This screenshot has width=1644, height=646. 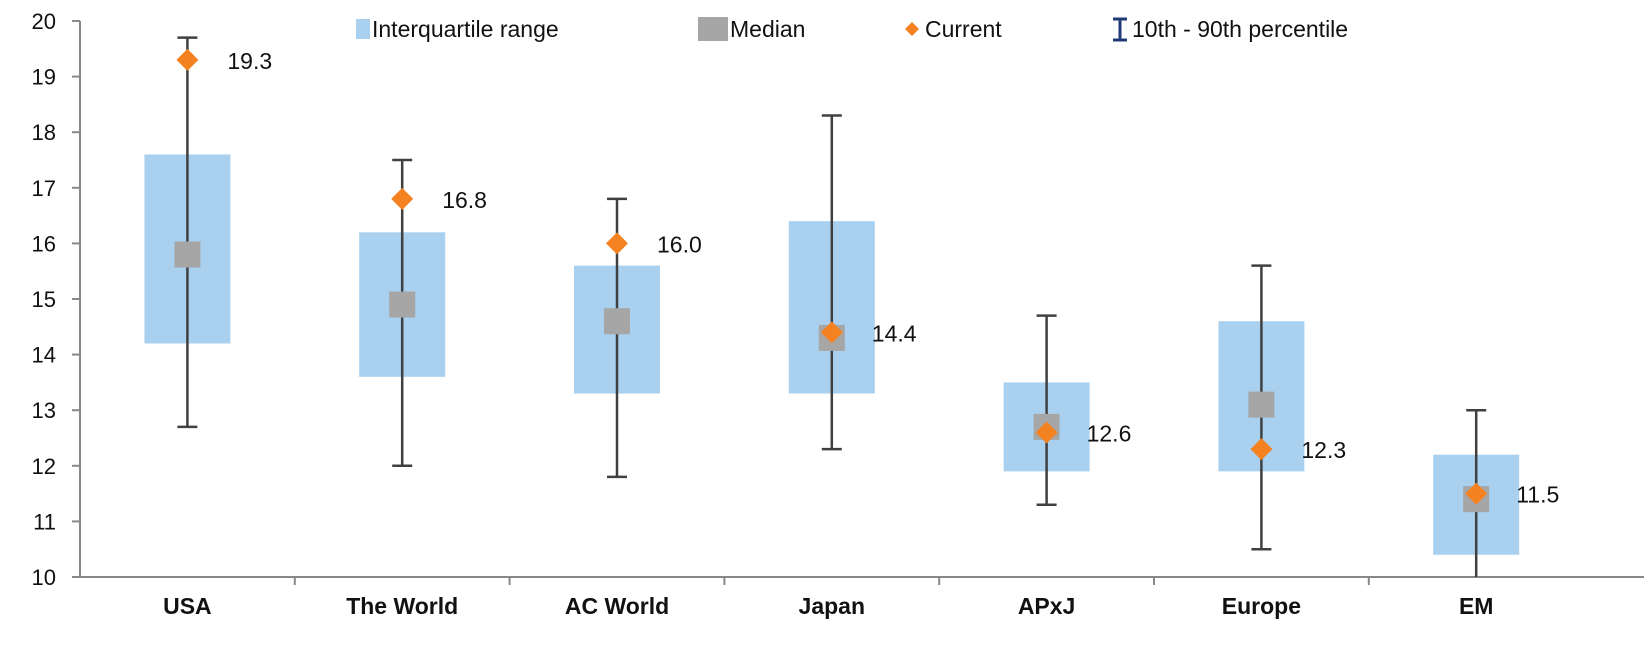 What do you see at coordinates (832, 606) in the screenshot?
I see `category-label: Japan` at bounding box center [832, 606].